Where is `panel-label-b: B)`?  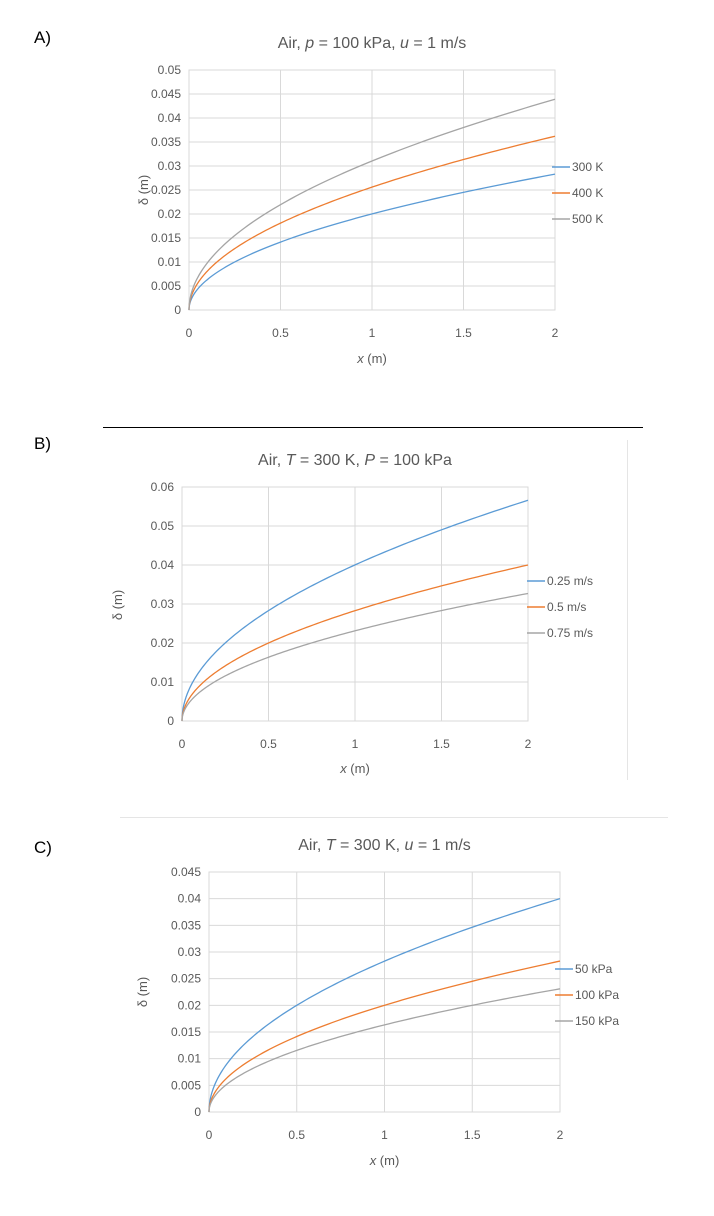
panel-label-b: B) is located at coordinates (42, 443).